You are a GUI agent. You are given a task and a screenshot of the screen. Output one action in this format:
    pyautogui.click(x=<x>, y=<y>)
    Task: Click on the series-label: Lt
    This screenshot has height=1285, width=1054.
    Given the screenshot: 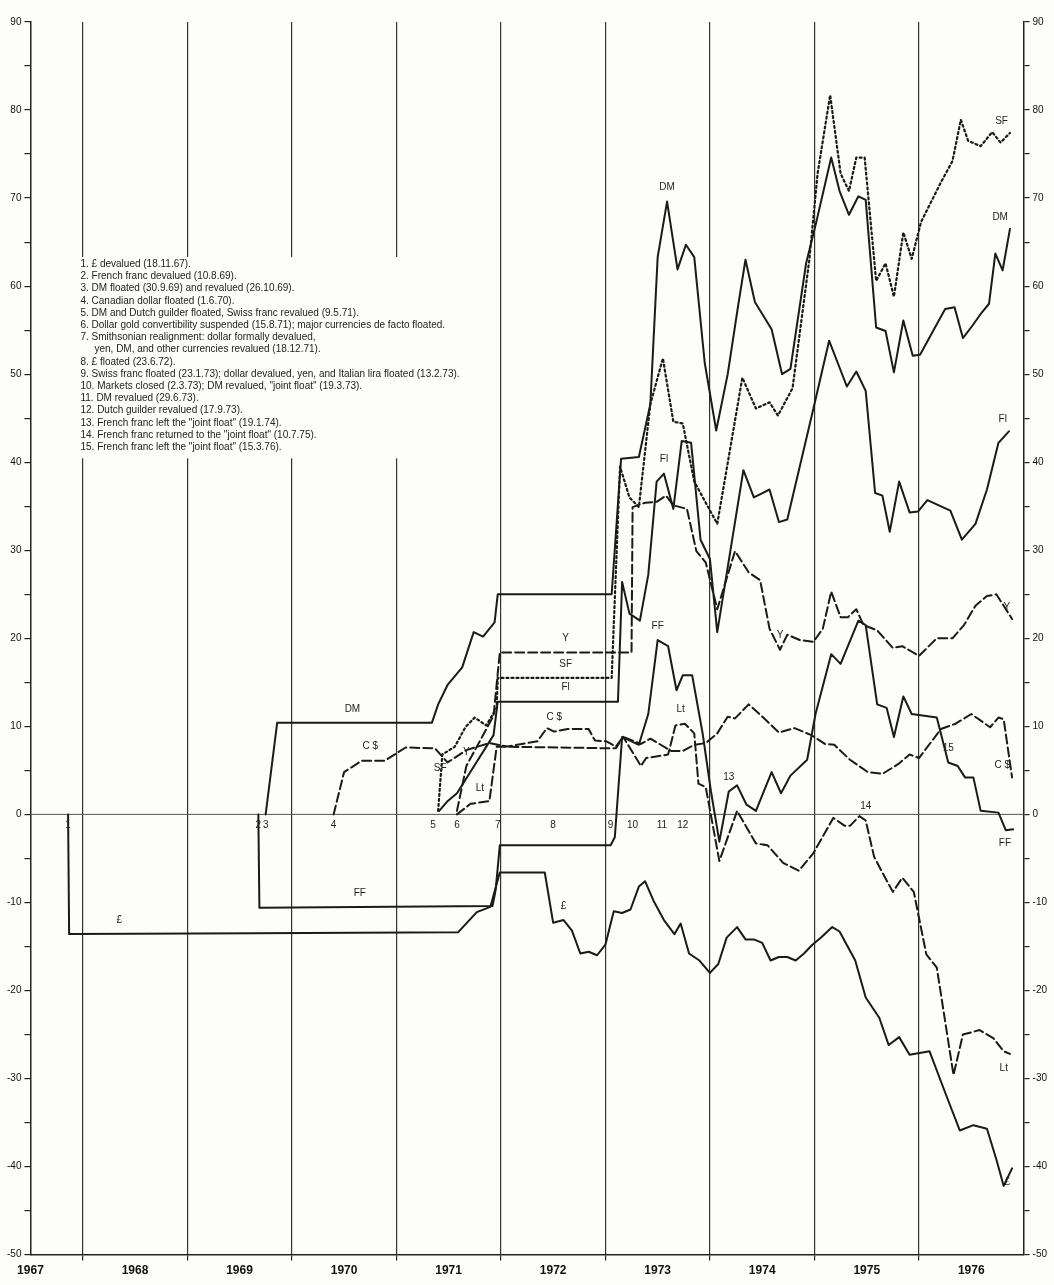 What is the action you would take?
    pyautogui.click(x=1004, y=1067)
    